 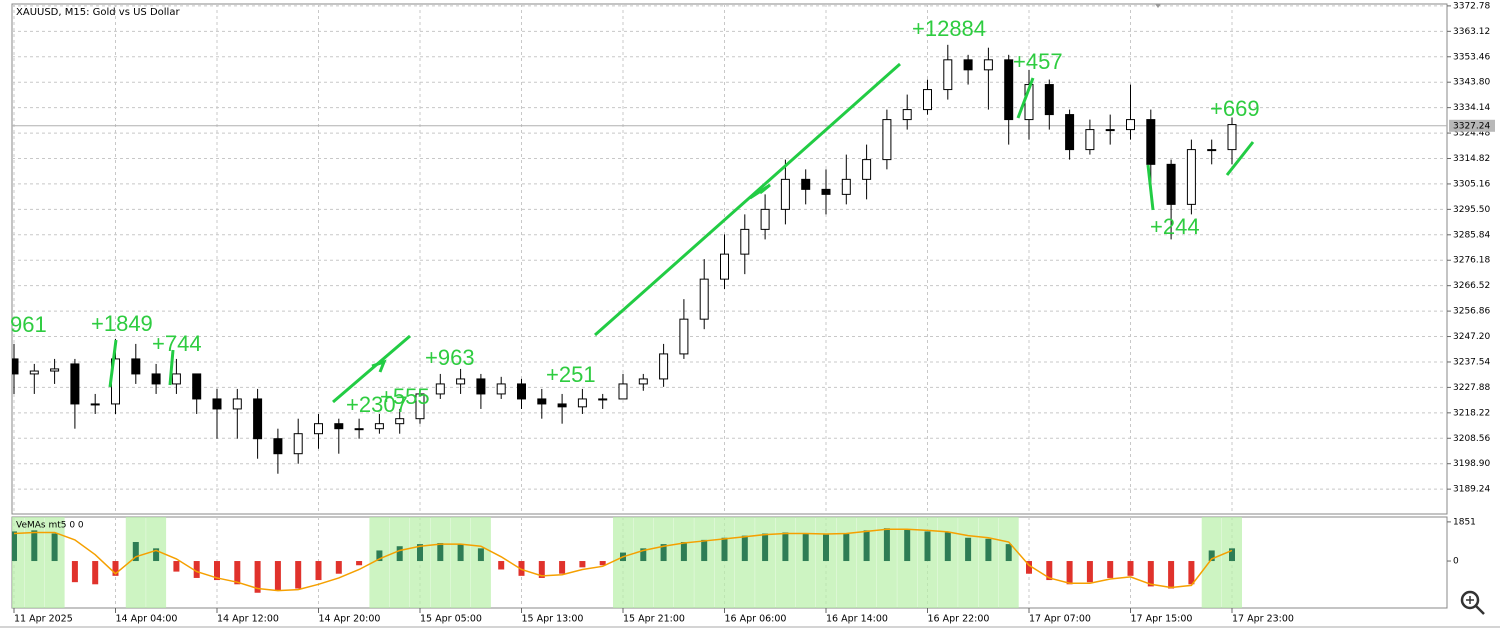 I want to click on annotation: 961, so click(x=28, y=324).